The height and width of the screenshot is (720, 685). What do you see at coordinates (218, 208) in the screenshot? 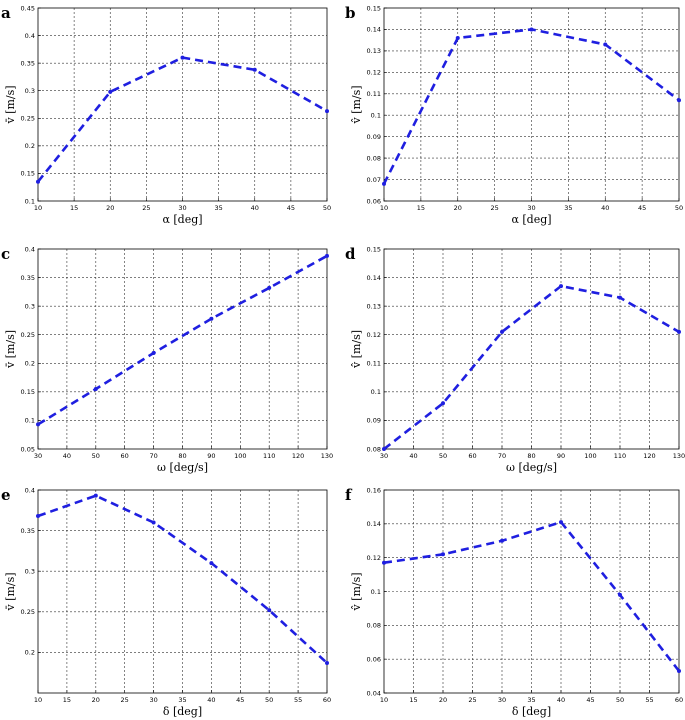
I see `x-tick-label: 35` at bounding box center [218, 208].